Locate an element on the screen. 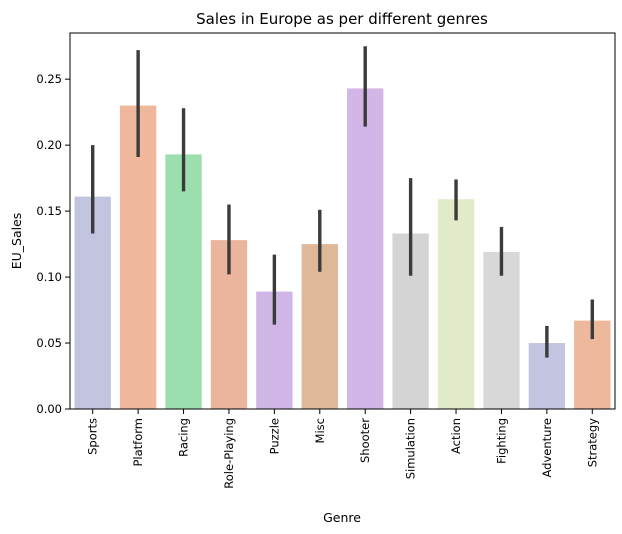 Image resolution: width=622 pixels, height=534 pixels. x-tick-label-role-playing: Role-Playing is located at coordinates (229, 453).